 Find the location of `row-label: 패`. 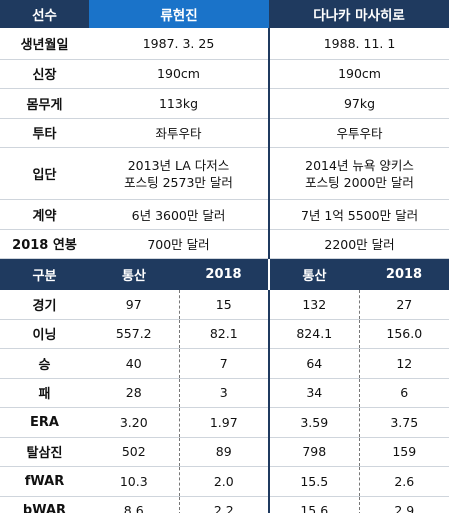

row-label: 패 is located at coordinates (44, 393).